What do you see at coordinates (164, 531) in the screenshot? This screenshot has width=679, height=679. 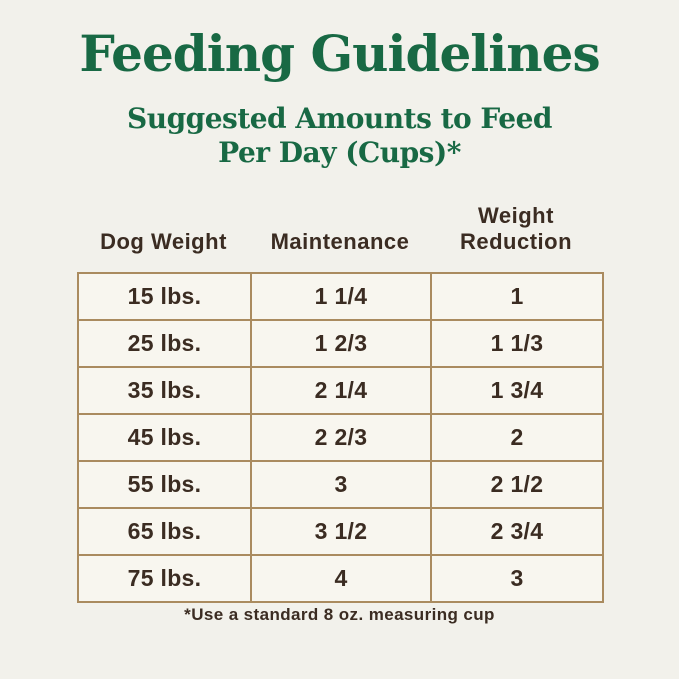 I see `table-cell-dog-weight: 65 lbs.` at bounding box center [164, 531].